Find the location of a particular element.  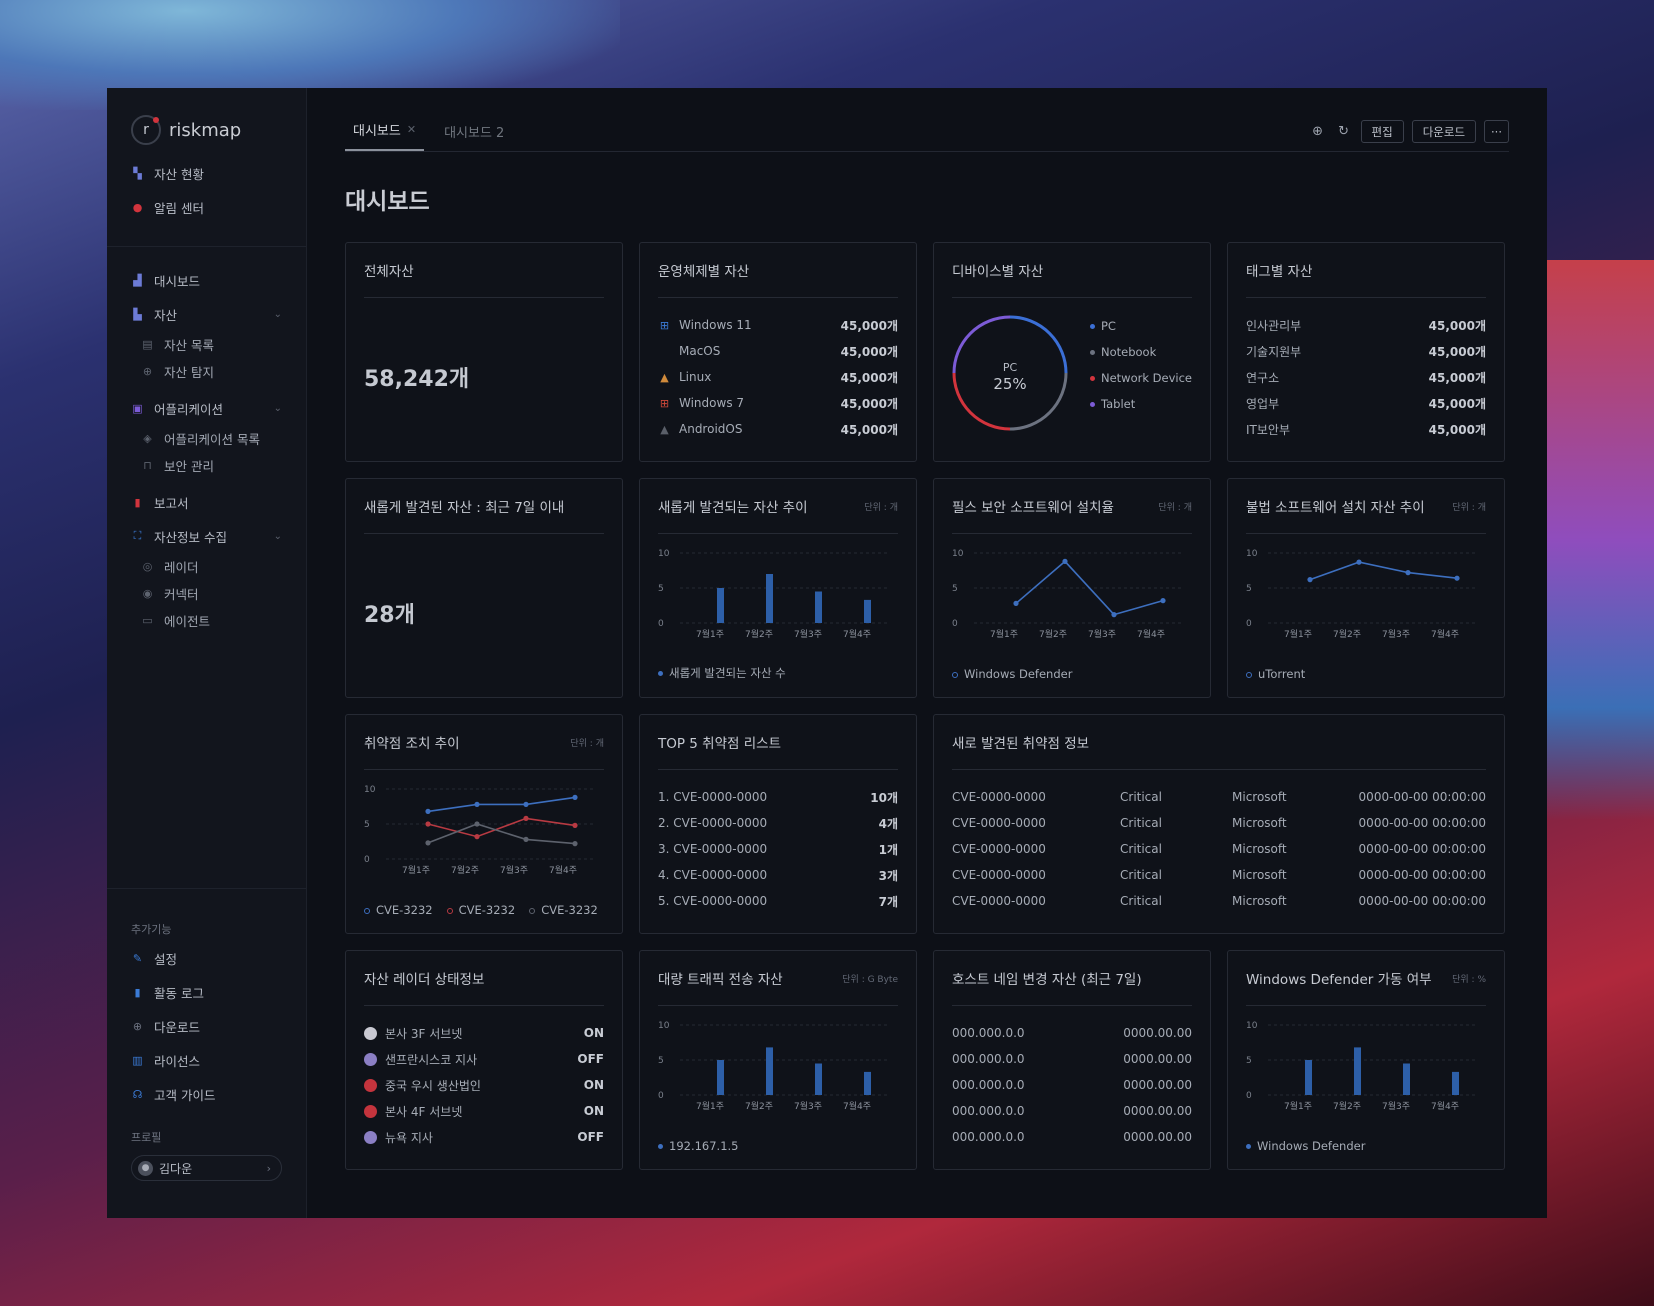

legend-item: uTorrent is located at coordinates (1275, 674).